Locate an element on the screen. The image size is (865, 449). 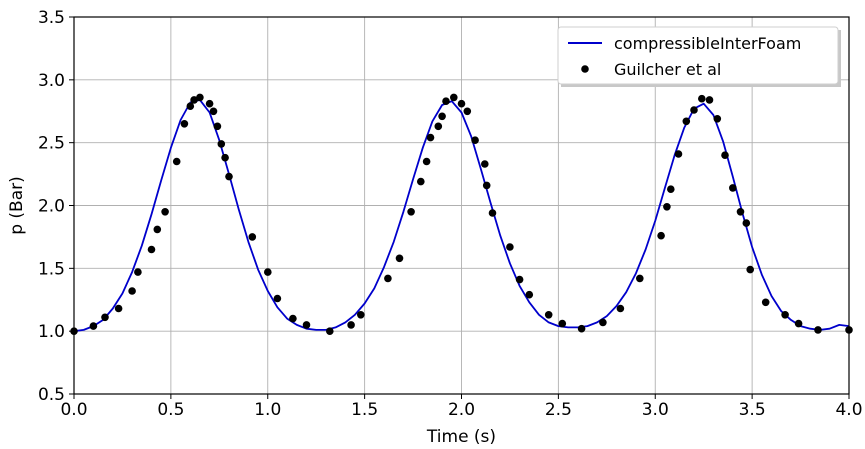
x-tick-label: 1.5 is located at coordinates (364, 410).